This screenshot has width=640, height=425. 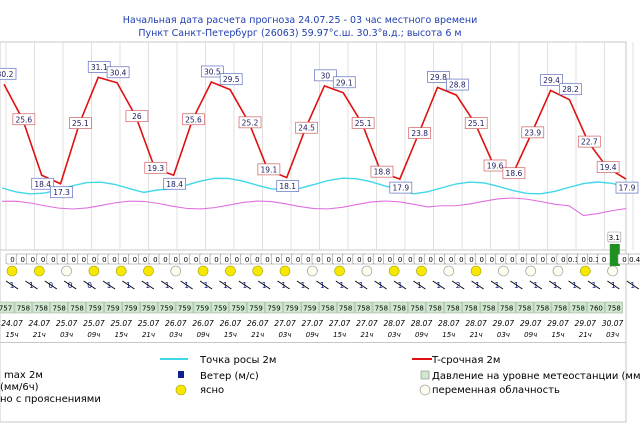 What do you see at coordinates (121, 323) in the screenshot?
I see `x-date-label: 25.07` at bounding box center [121, 323].